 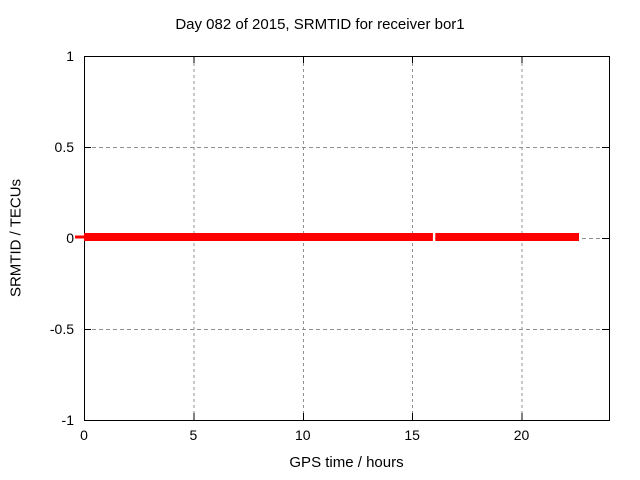 I want to click on x-axis-label: GPS time / hours, so click(x=346, y=462).